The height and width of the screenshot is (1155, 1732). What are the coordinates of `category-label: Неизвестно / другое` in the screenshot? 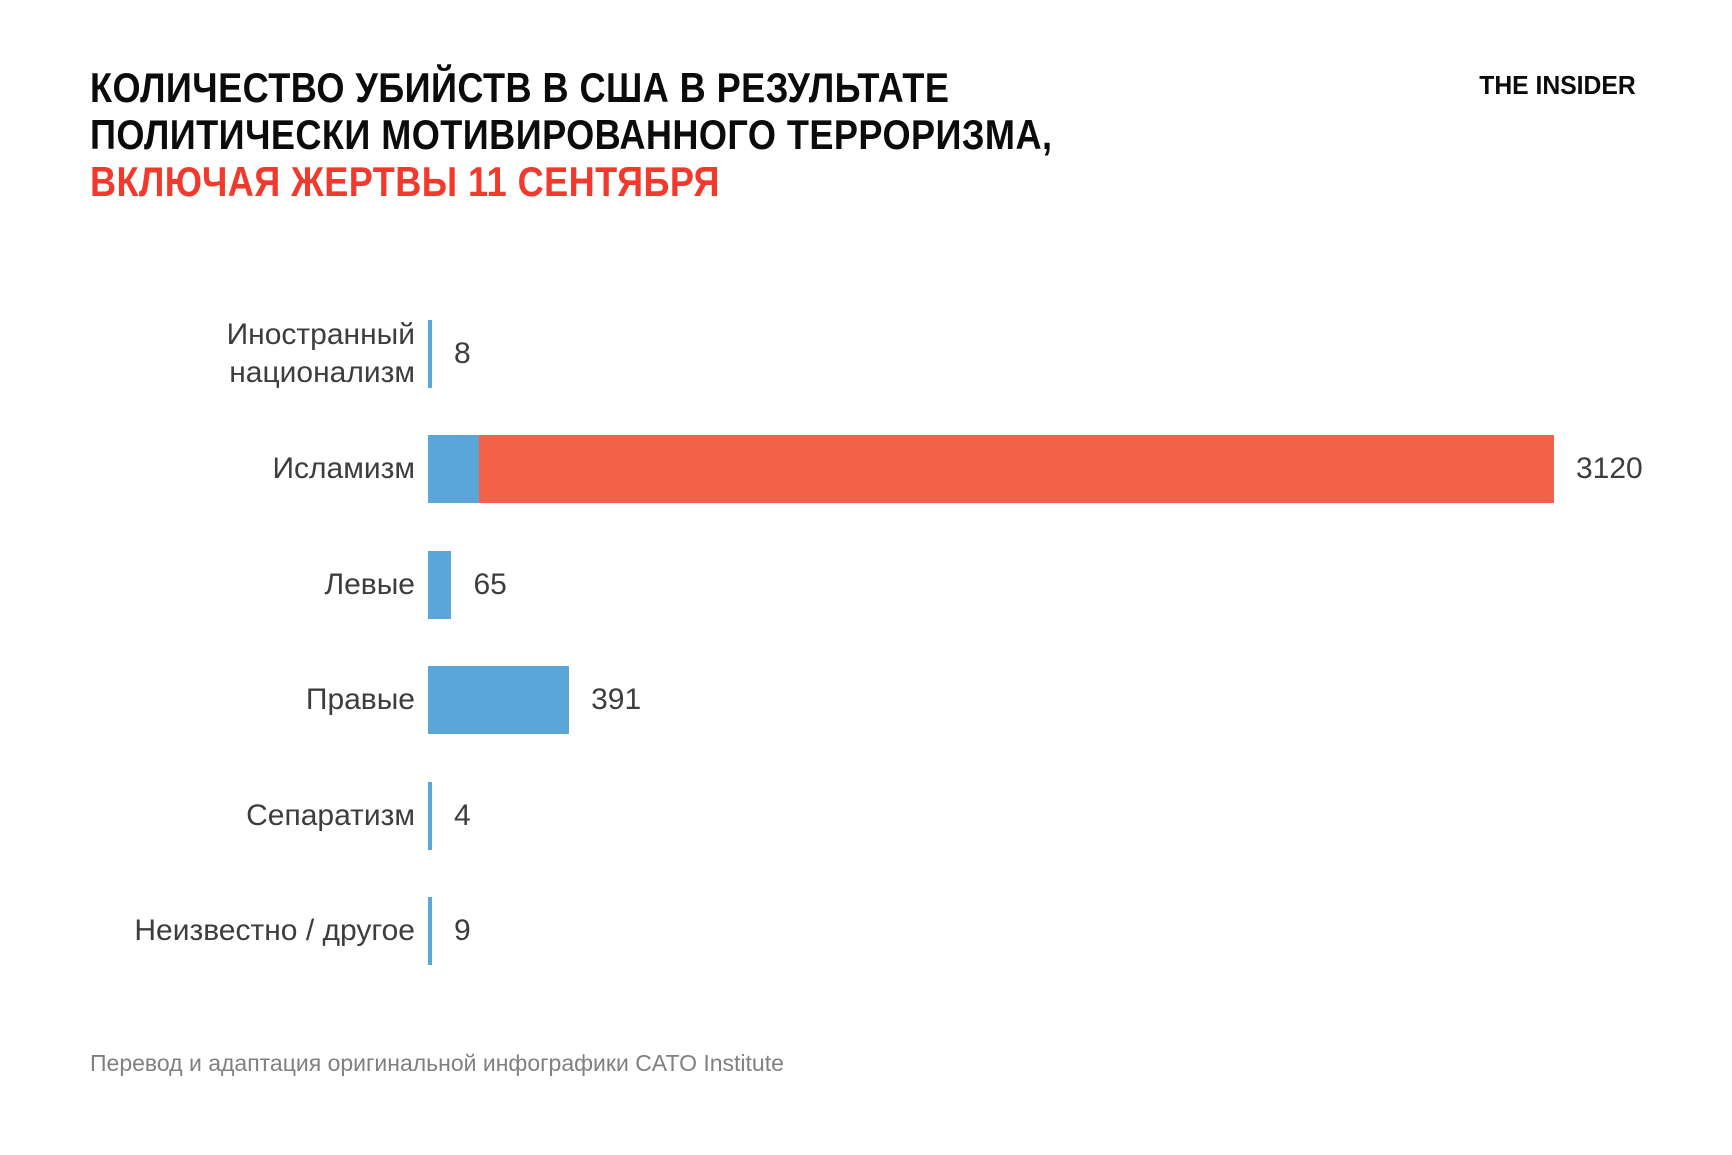 It's located at (274, 931).